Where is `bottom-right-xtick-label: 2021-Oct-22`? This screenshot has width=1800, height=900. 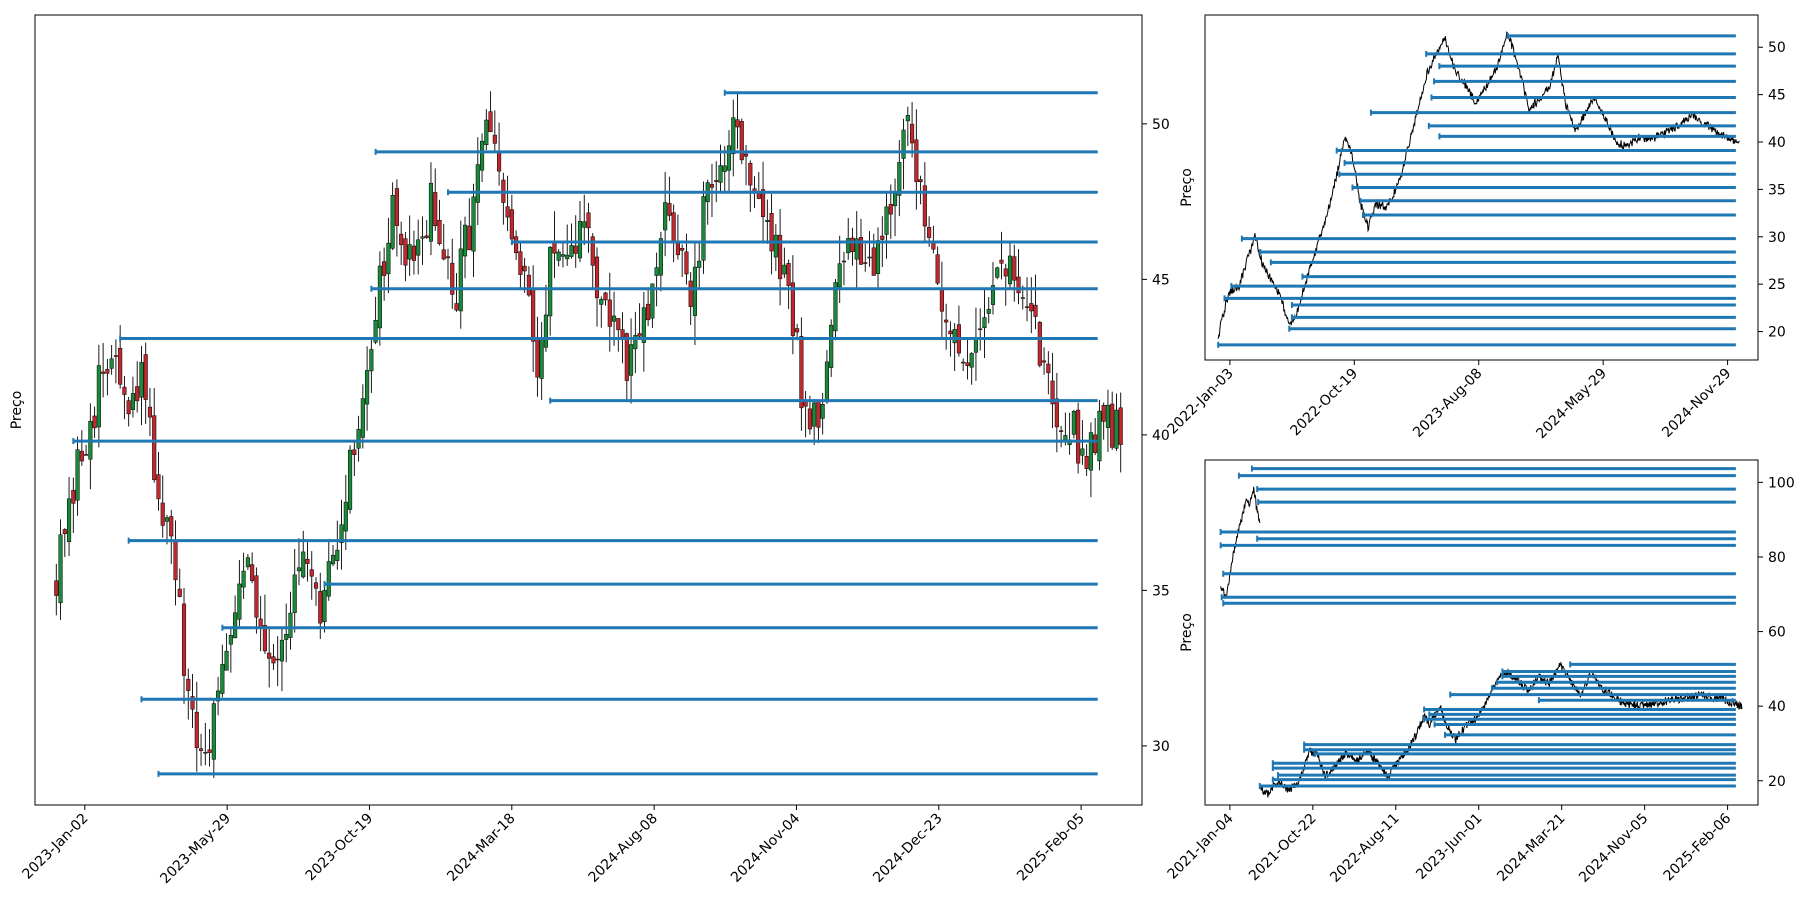
bottom-right-xtick-label: 2021-Oct-22 is located at coordinates (1283, 848).